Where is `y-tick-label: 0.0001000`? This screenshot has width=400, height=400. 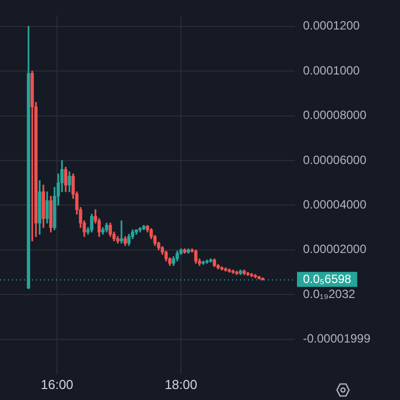
y-tick-label: 0.0001000 is located at coordinates (331, 70).